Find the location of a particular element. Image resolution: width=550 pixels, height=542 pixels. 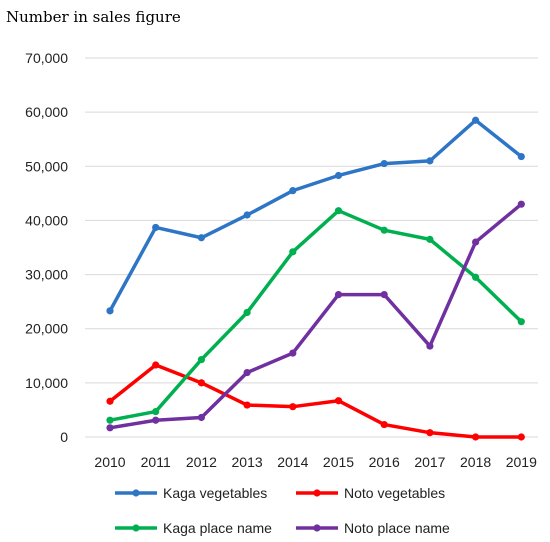

legend-label: Noto vegetables is located at coordinates (394, 493).